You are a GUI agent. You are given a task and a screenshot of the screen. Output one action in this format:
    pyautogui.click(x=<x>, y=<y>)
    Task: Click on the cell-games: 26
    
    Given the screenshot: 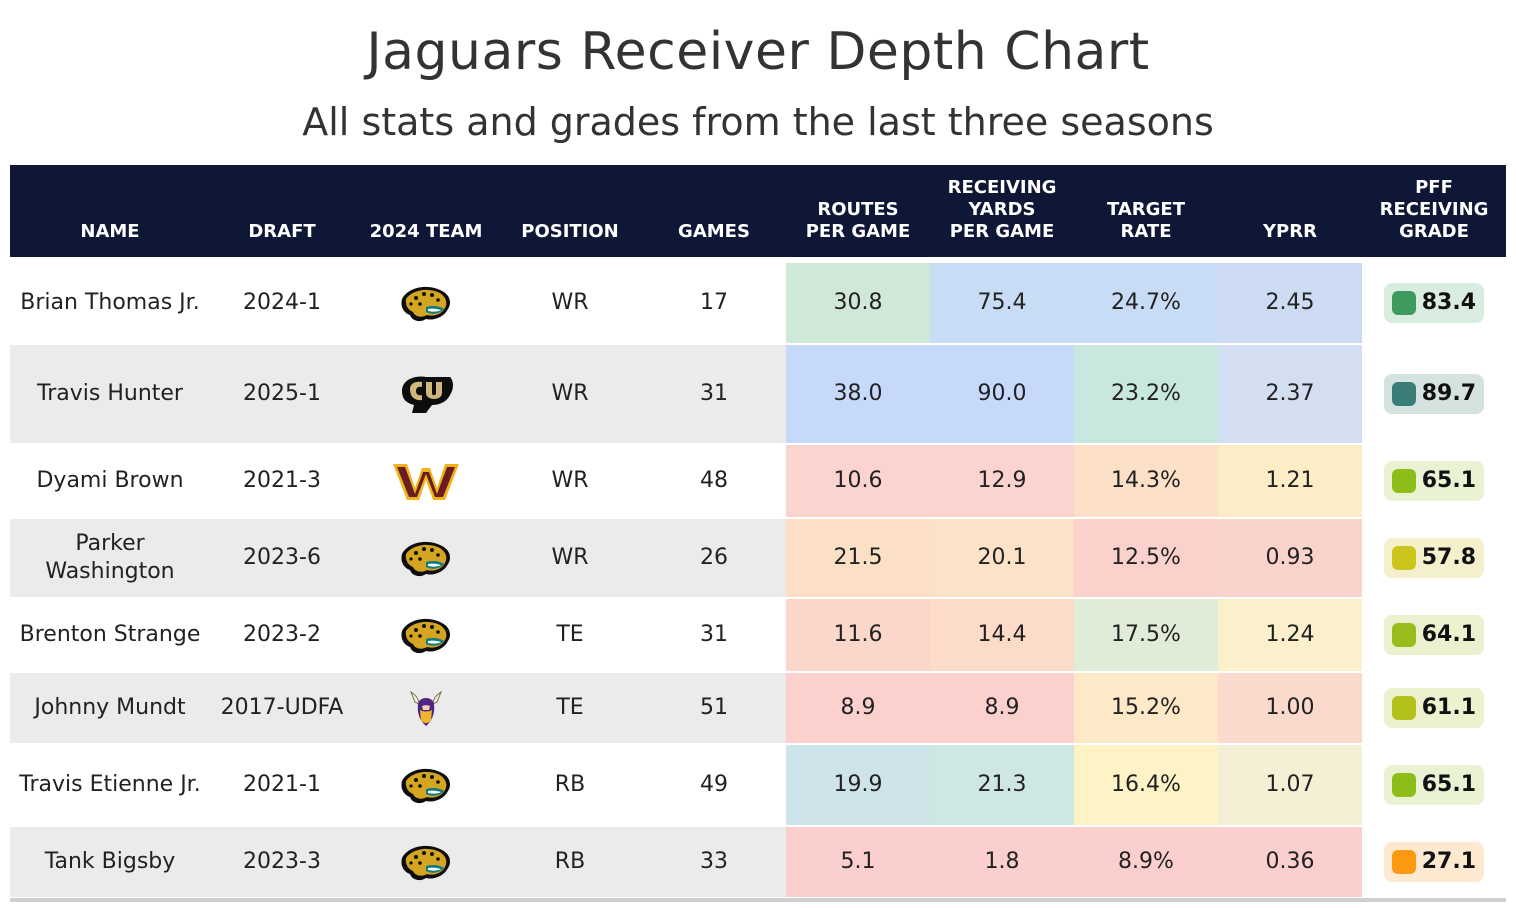 What is the action you would take?
    pyautogui.click(x=714, y=557)
    